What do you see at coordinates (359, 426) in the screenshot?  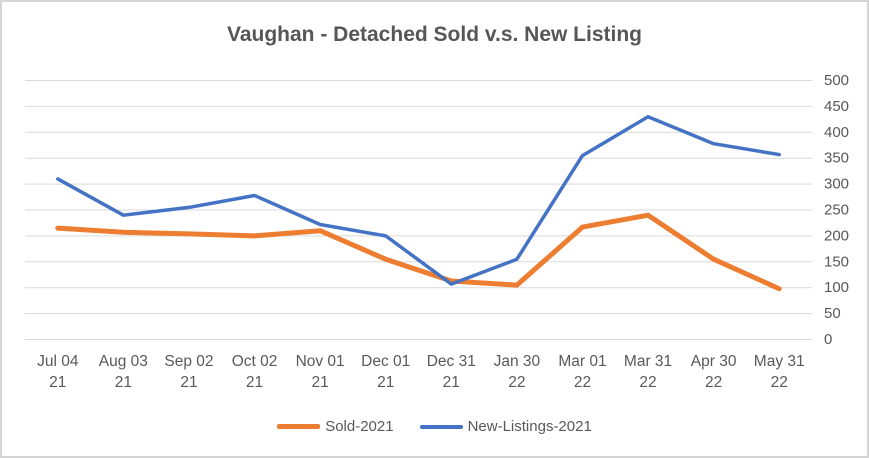 I see `legend-label-sold: Sold-2021` at bounding box center [359, 426].